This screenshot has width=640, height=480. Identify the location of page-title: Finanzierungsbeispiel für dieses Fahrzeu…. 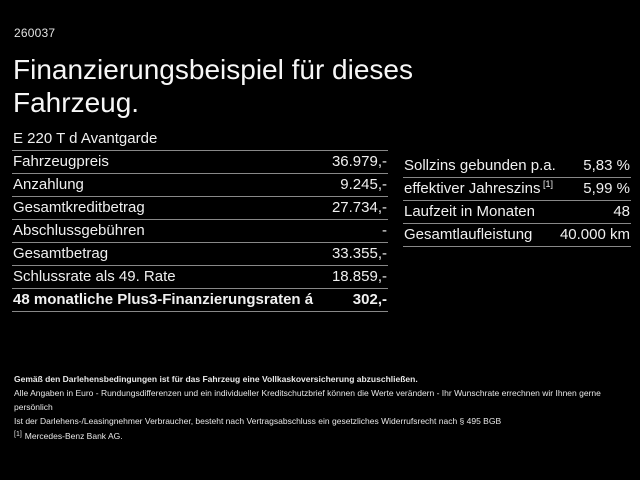
(213, 86).